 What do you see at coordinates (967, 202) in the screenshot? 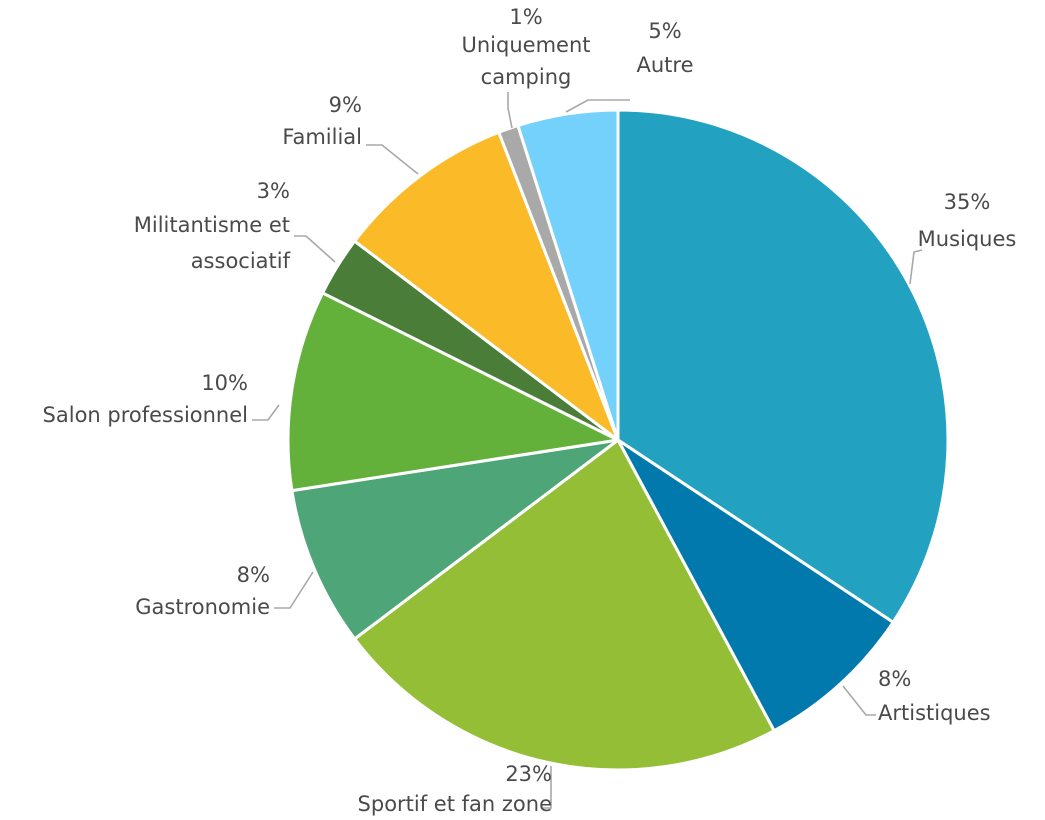
I see `slice-value-label: 35%` at bounding box center [967, 202].